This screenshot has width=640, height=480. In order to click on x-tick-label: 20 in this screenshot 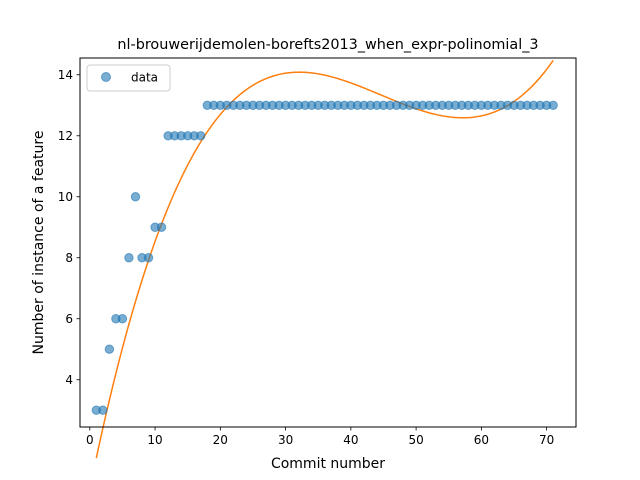, I will do `click(220, 440)`.